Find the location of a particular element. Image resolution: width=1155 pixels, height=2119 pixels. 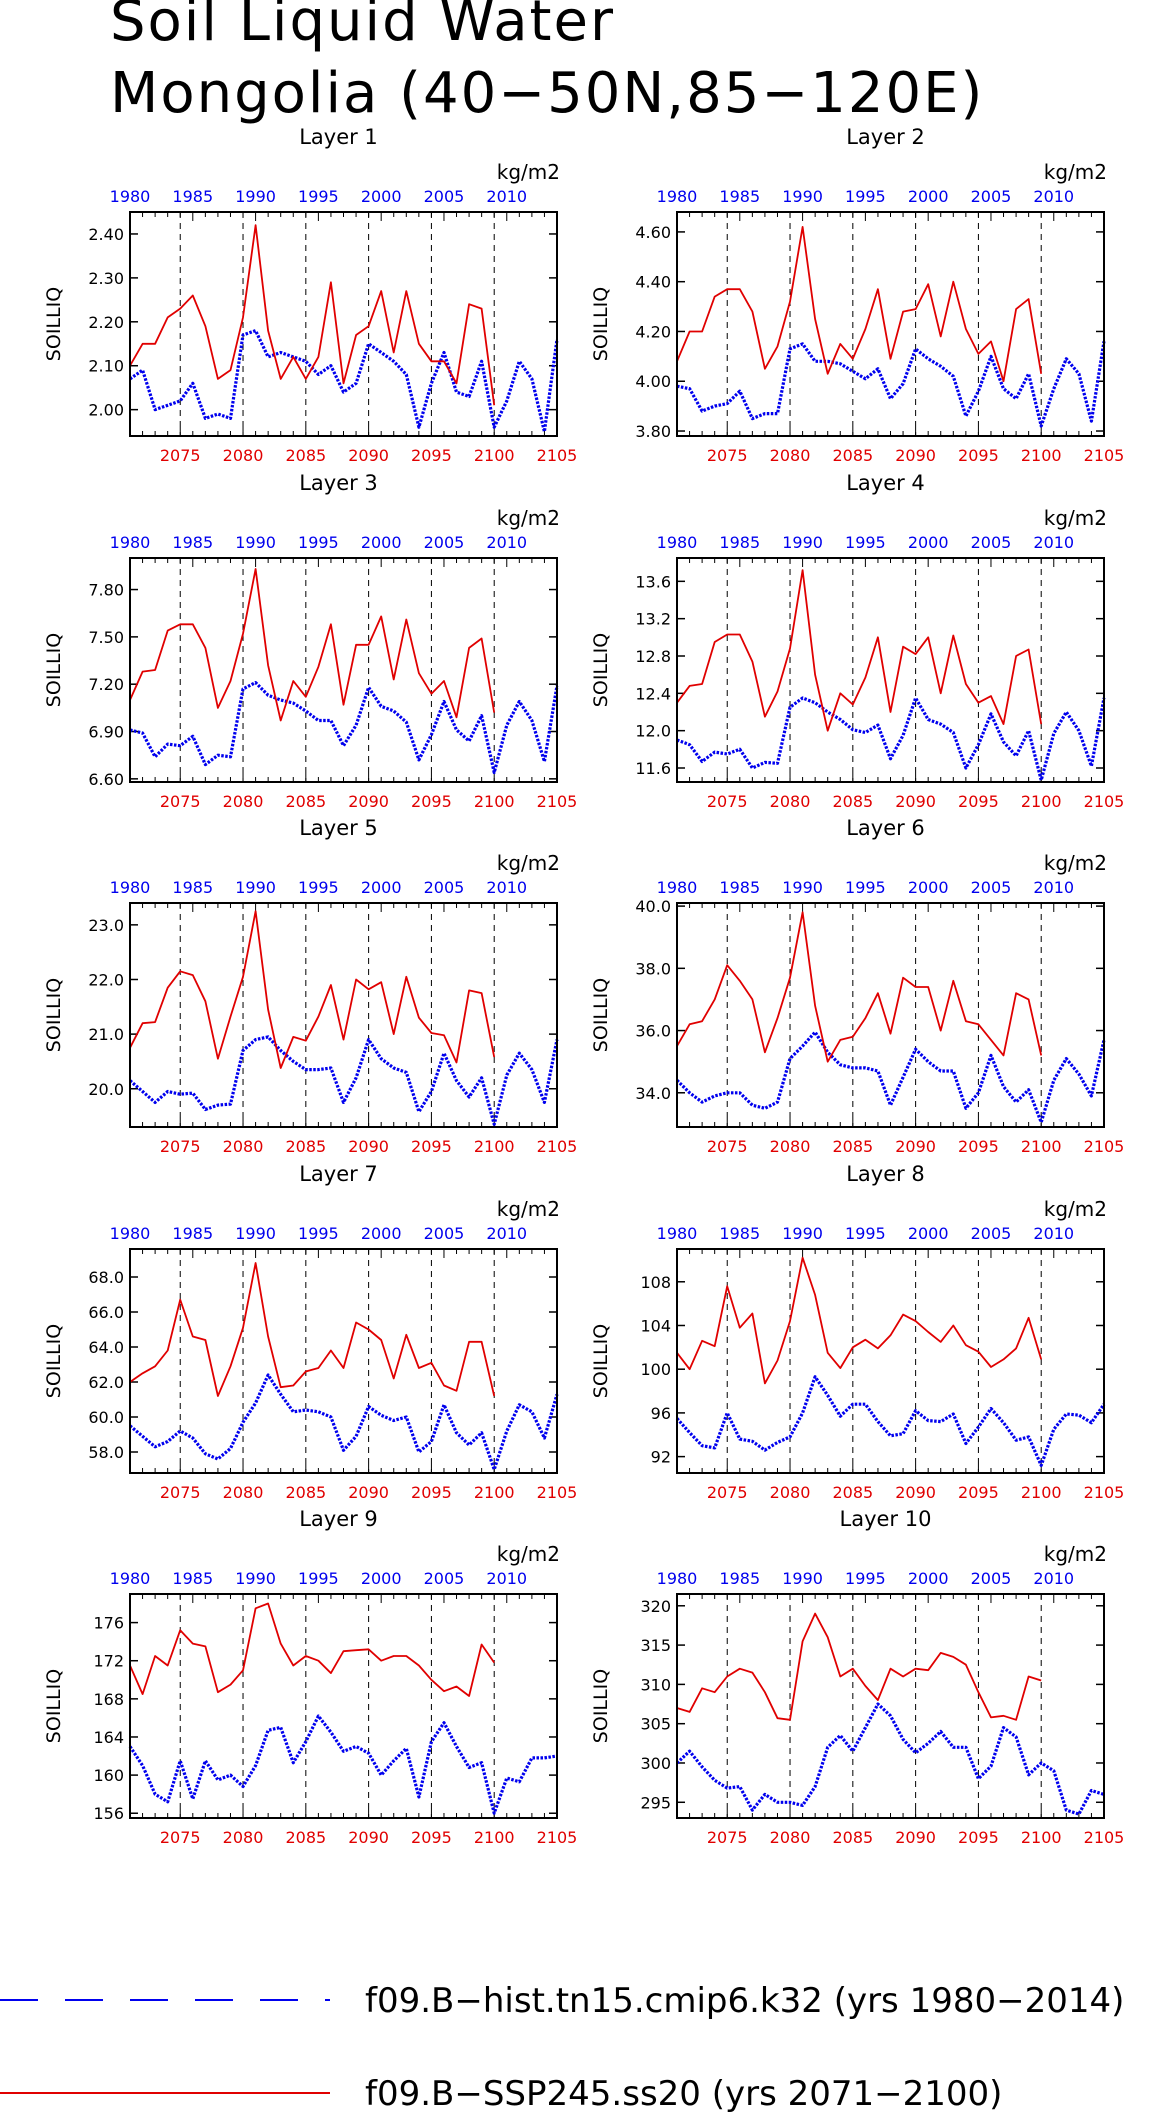

y-tick-label: 22.0 is located at coordinates (106, 979).